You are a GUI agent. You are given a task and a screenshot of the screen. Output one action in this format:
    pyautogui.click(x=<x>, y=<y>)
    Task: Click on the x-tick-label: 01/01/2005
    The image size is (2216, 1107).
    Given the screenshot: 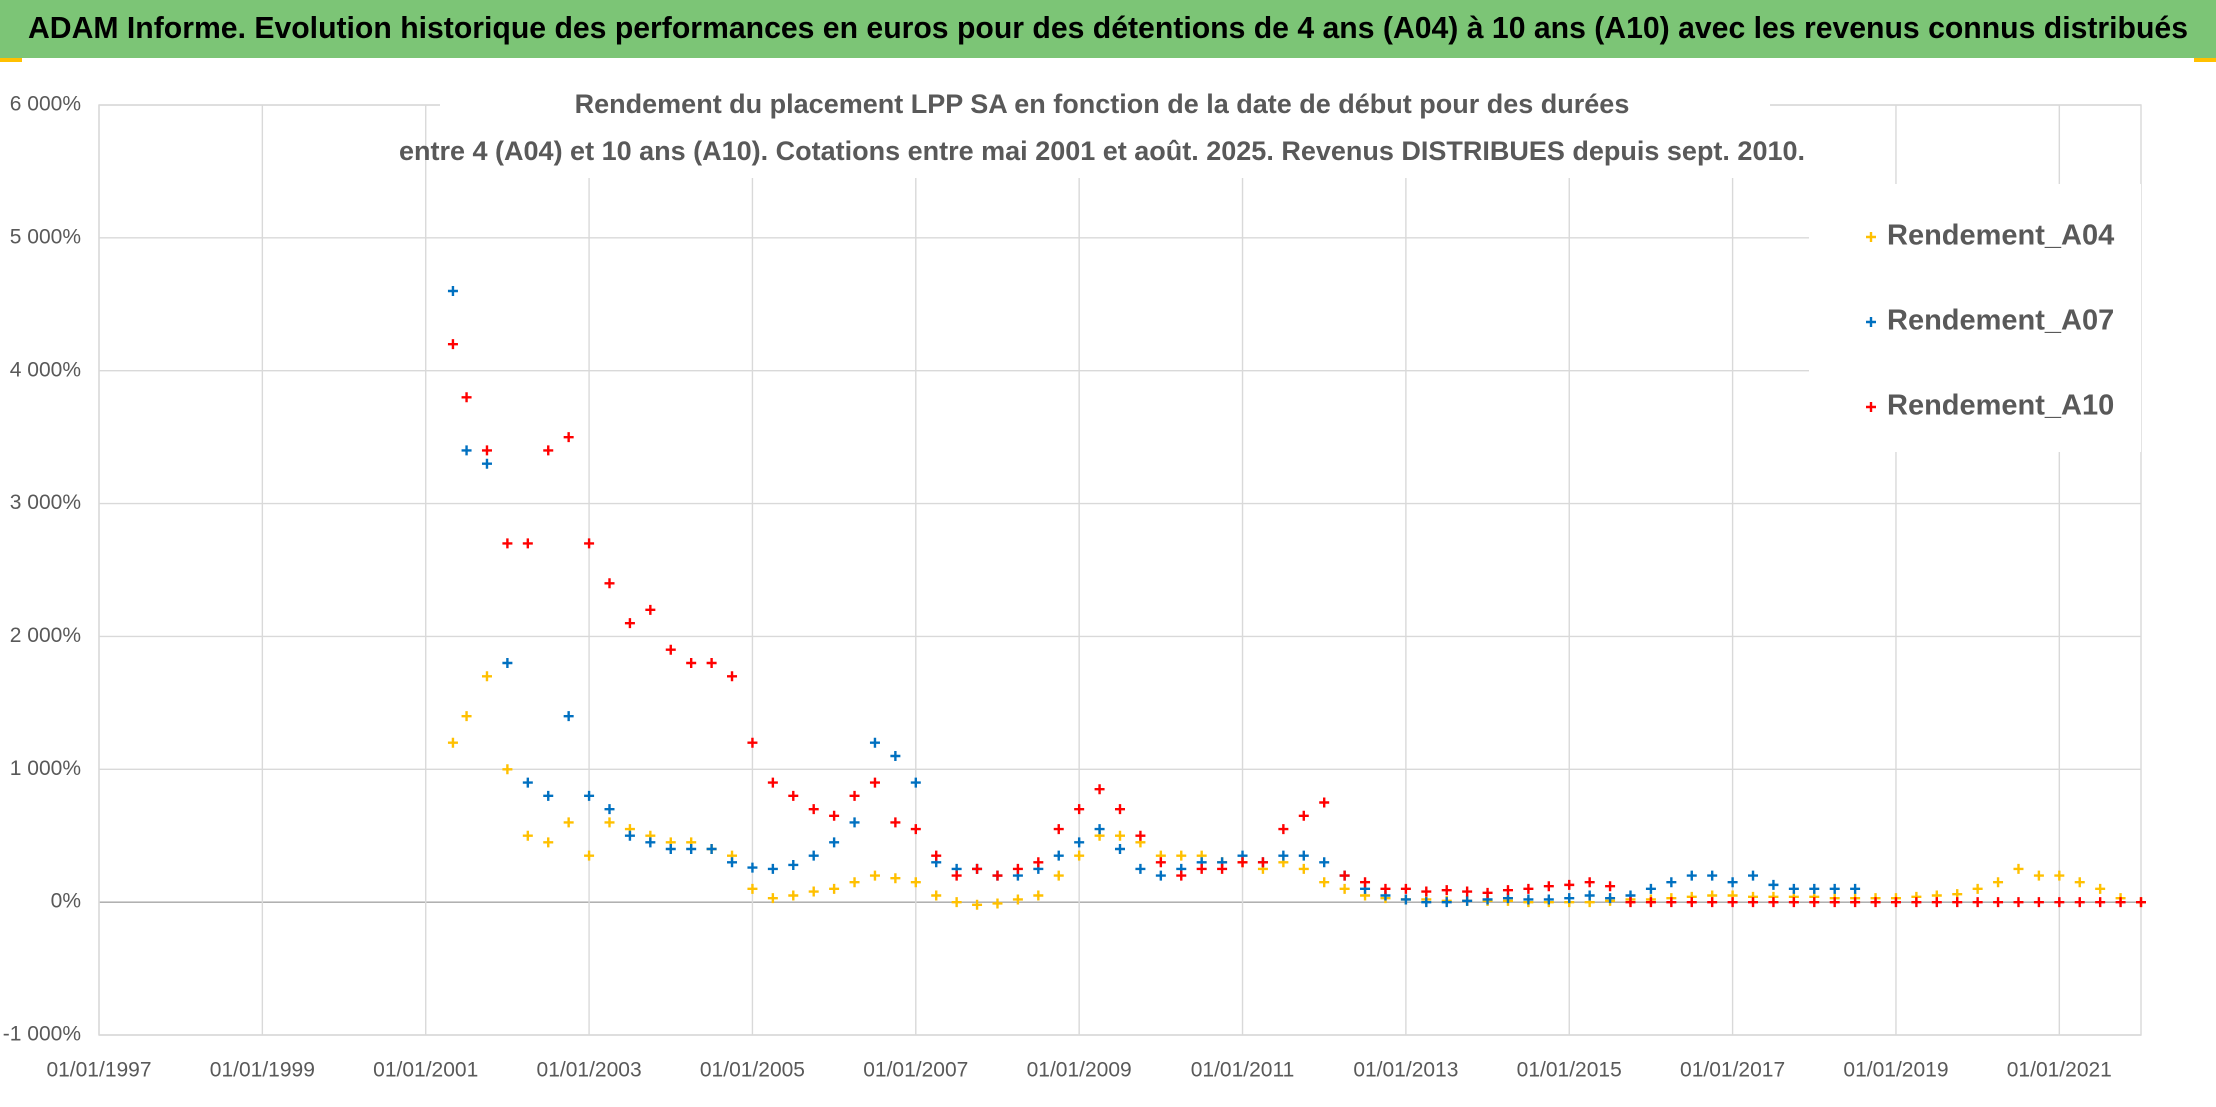 What is the action you would take?
    pyautogui.click(x=752, y=1070)
    